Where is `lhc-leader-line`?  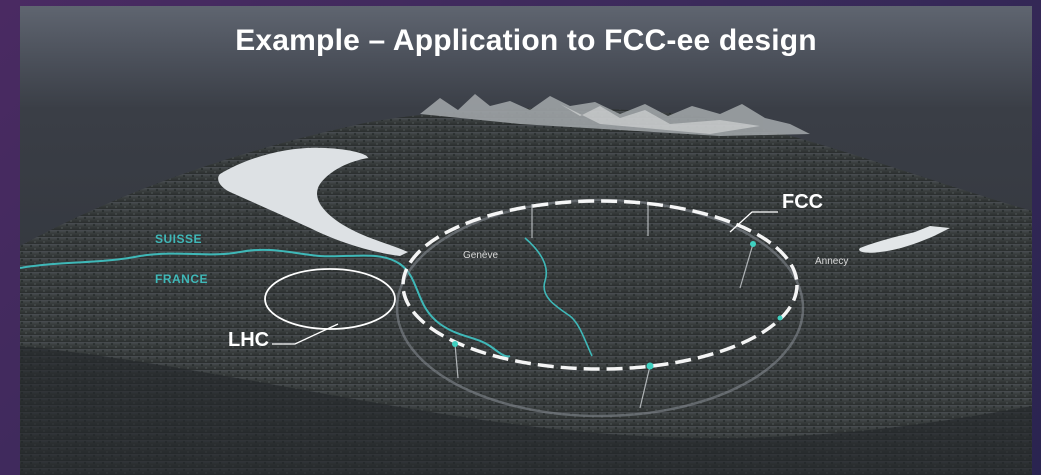
lhc-leader-line is located at coordinates (305, 334).